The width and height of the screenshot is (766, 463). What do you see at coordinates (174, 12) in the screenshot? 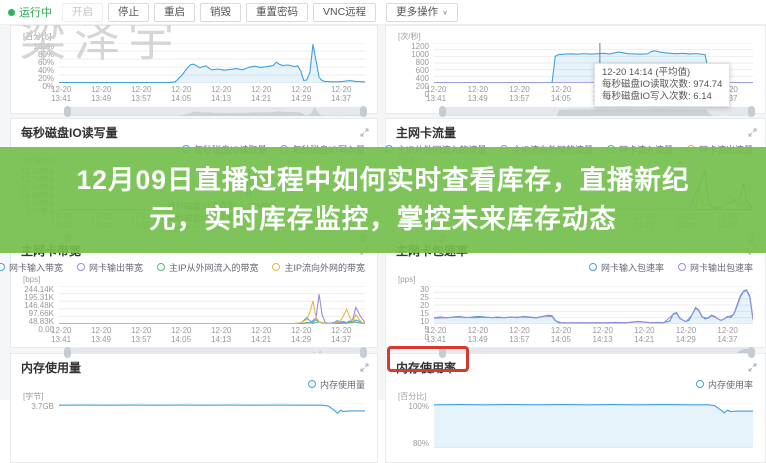
I see `toolbar-button-2: 重启` at bounding box center [174, 12].